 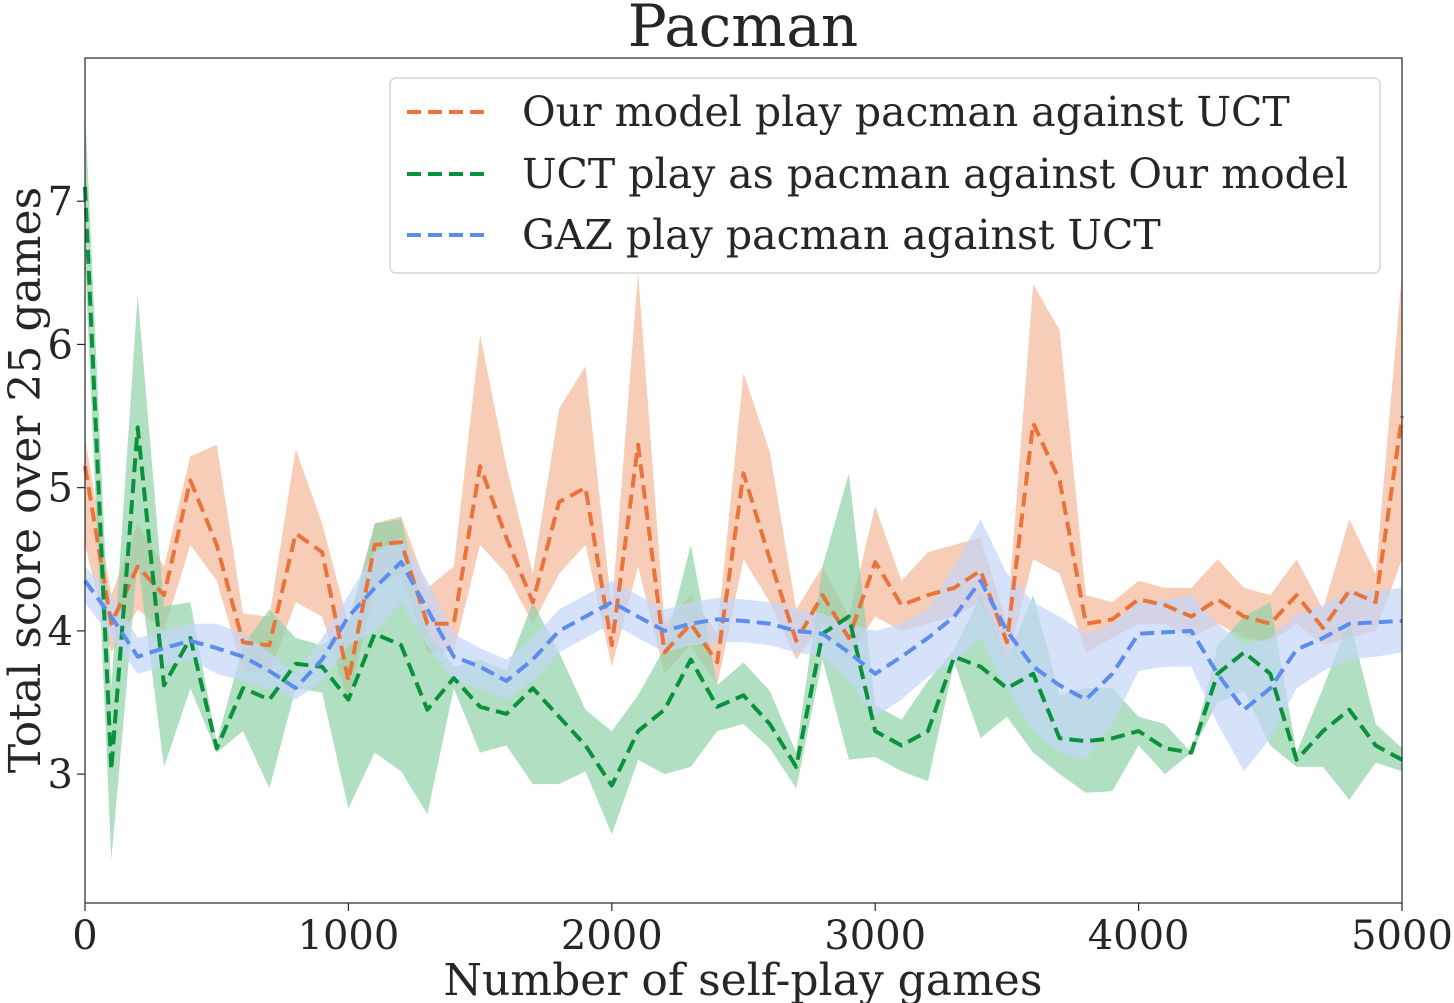 I want to click on legend-label-our-model: Our model play pacman against UCT, so click(x=906, y=112).